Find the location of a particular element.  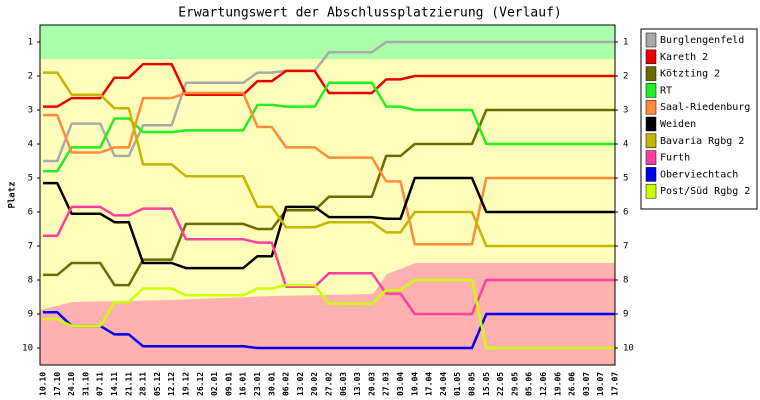

x-tick-label: 05.06 is located at coordinates (529, 384).